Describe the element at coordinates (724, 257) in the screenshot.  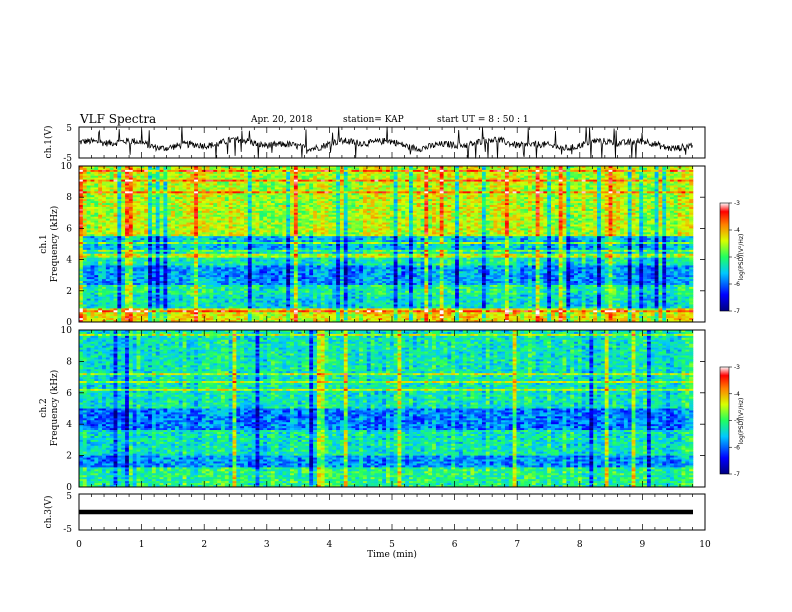
I see `ch1-colorbar` at that location.